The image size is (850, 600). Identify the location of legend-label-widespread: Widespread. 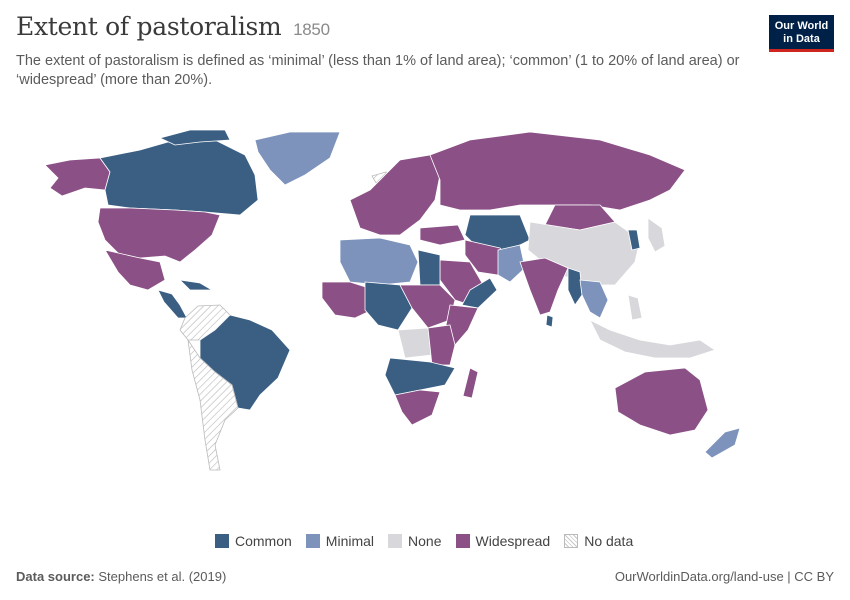
(513, 541).